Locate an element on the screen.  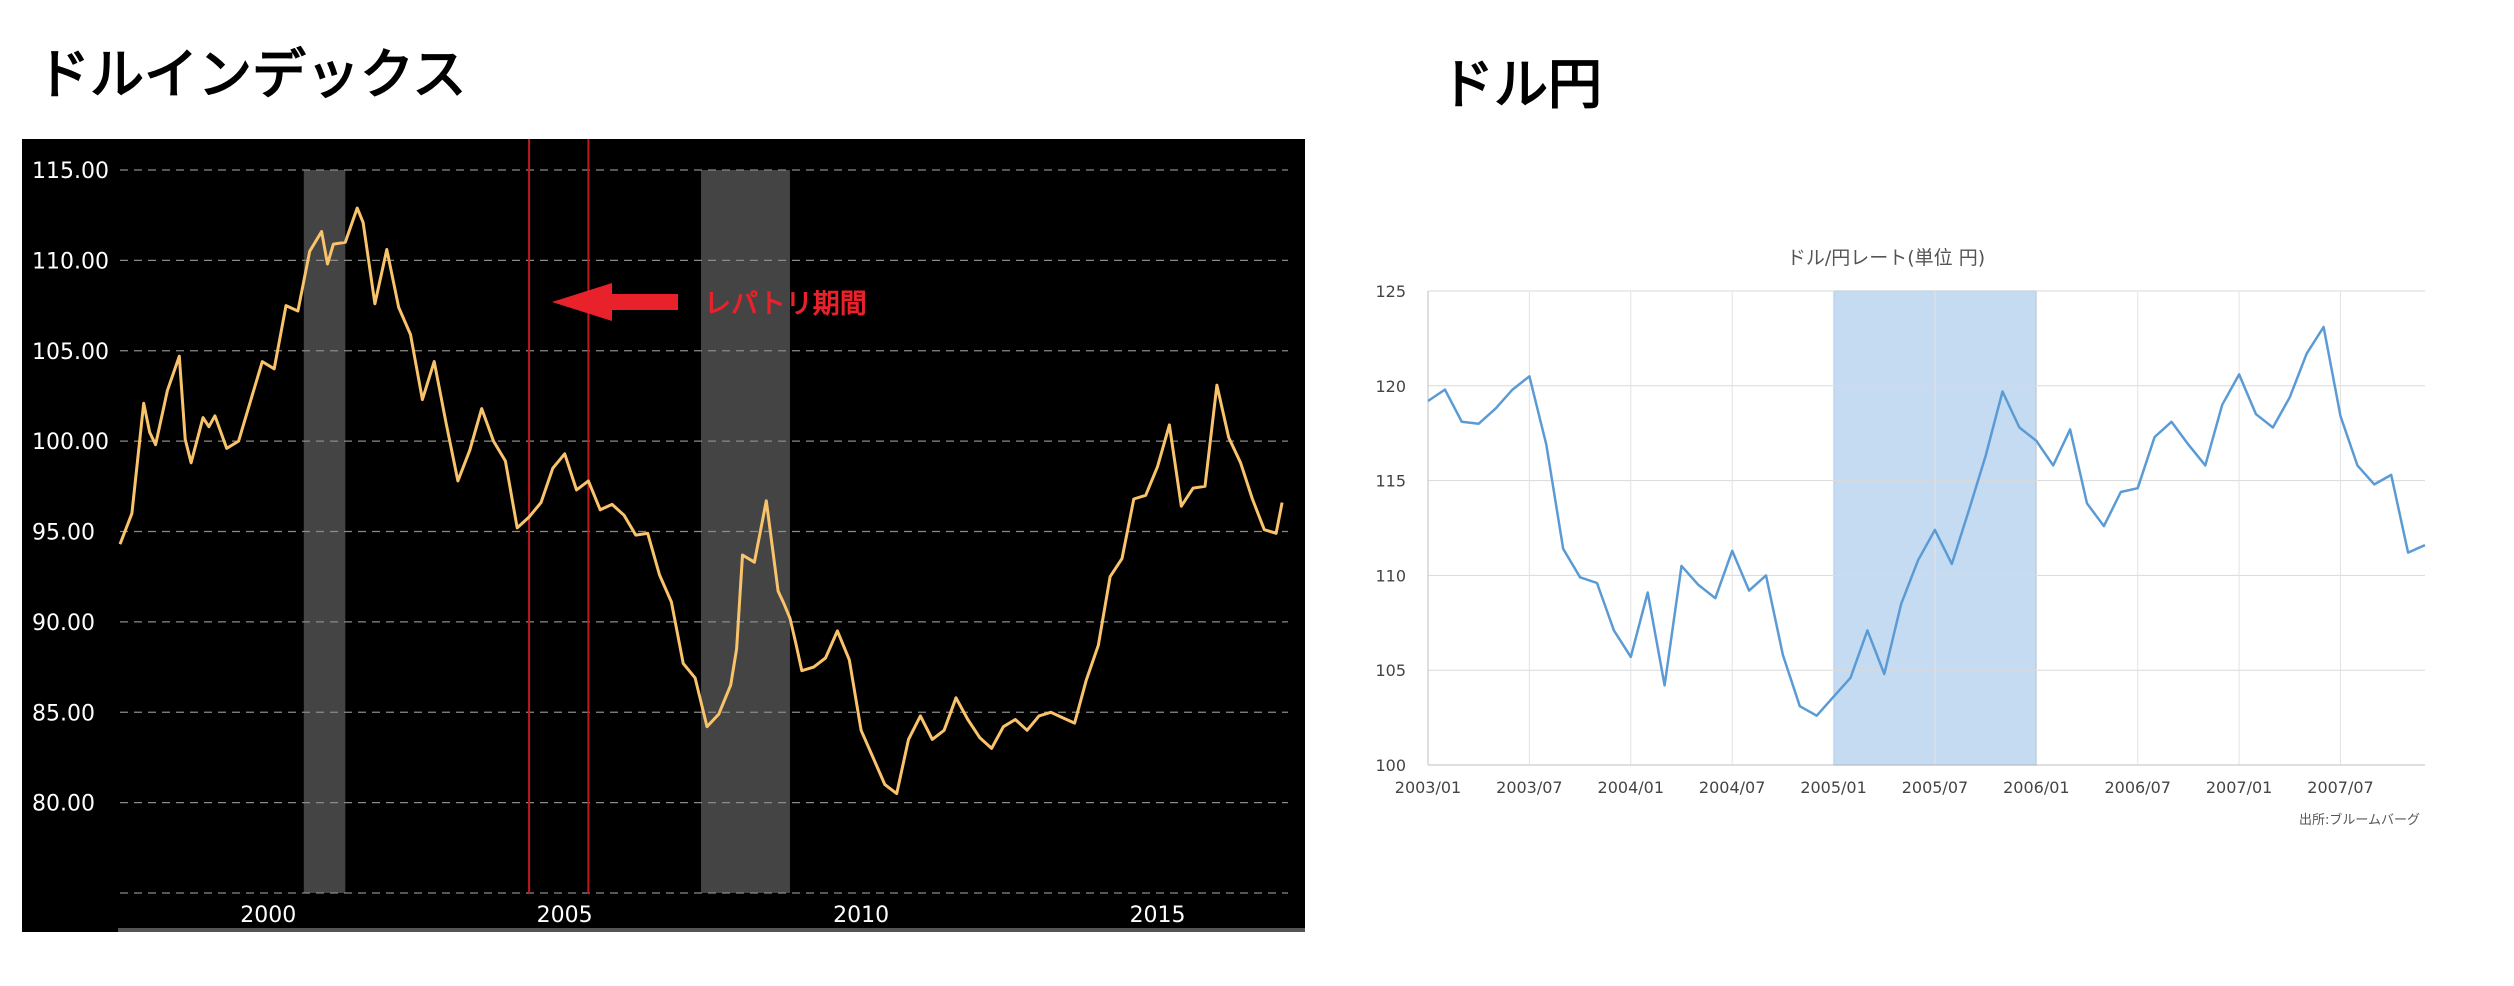
dollar-index-y-tick-2: 105.00 is located at coordinates (70, 352).